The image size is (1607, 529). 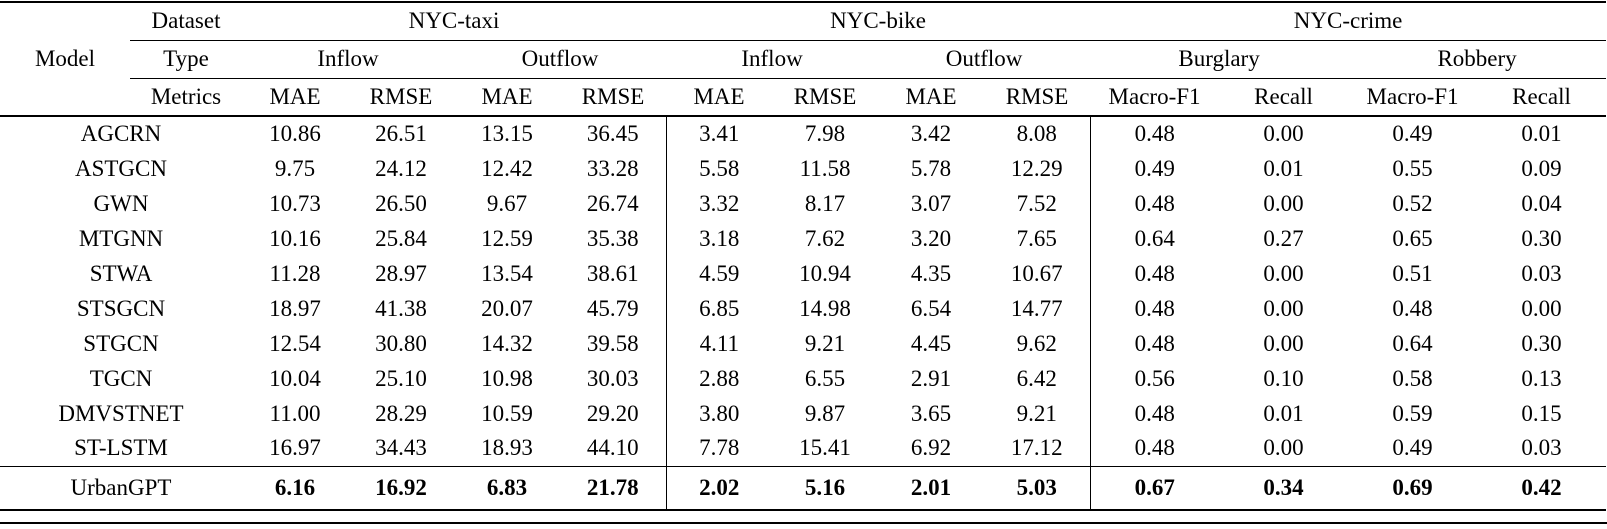 What do you see at coordinates (401, 168) in the screenshot?
I see `metric-value-cell: 24.12` at bounding box center [401, 168].